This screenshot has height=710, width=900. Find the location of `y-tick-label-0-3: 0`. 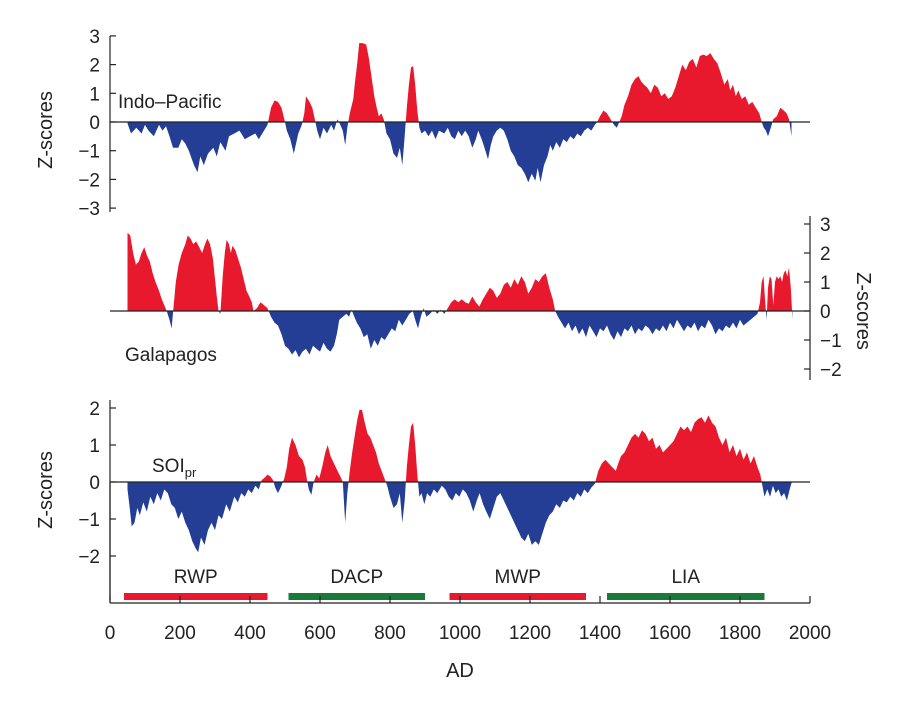

y-tick-label-0-3: 0 is located at coordinates (94, 123).